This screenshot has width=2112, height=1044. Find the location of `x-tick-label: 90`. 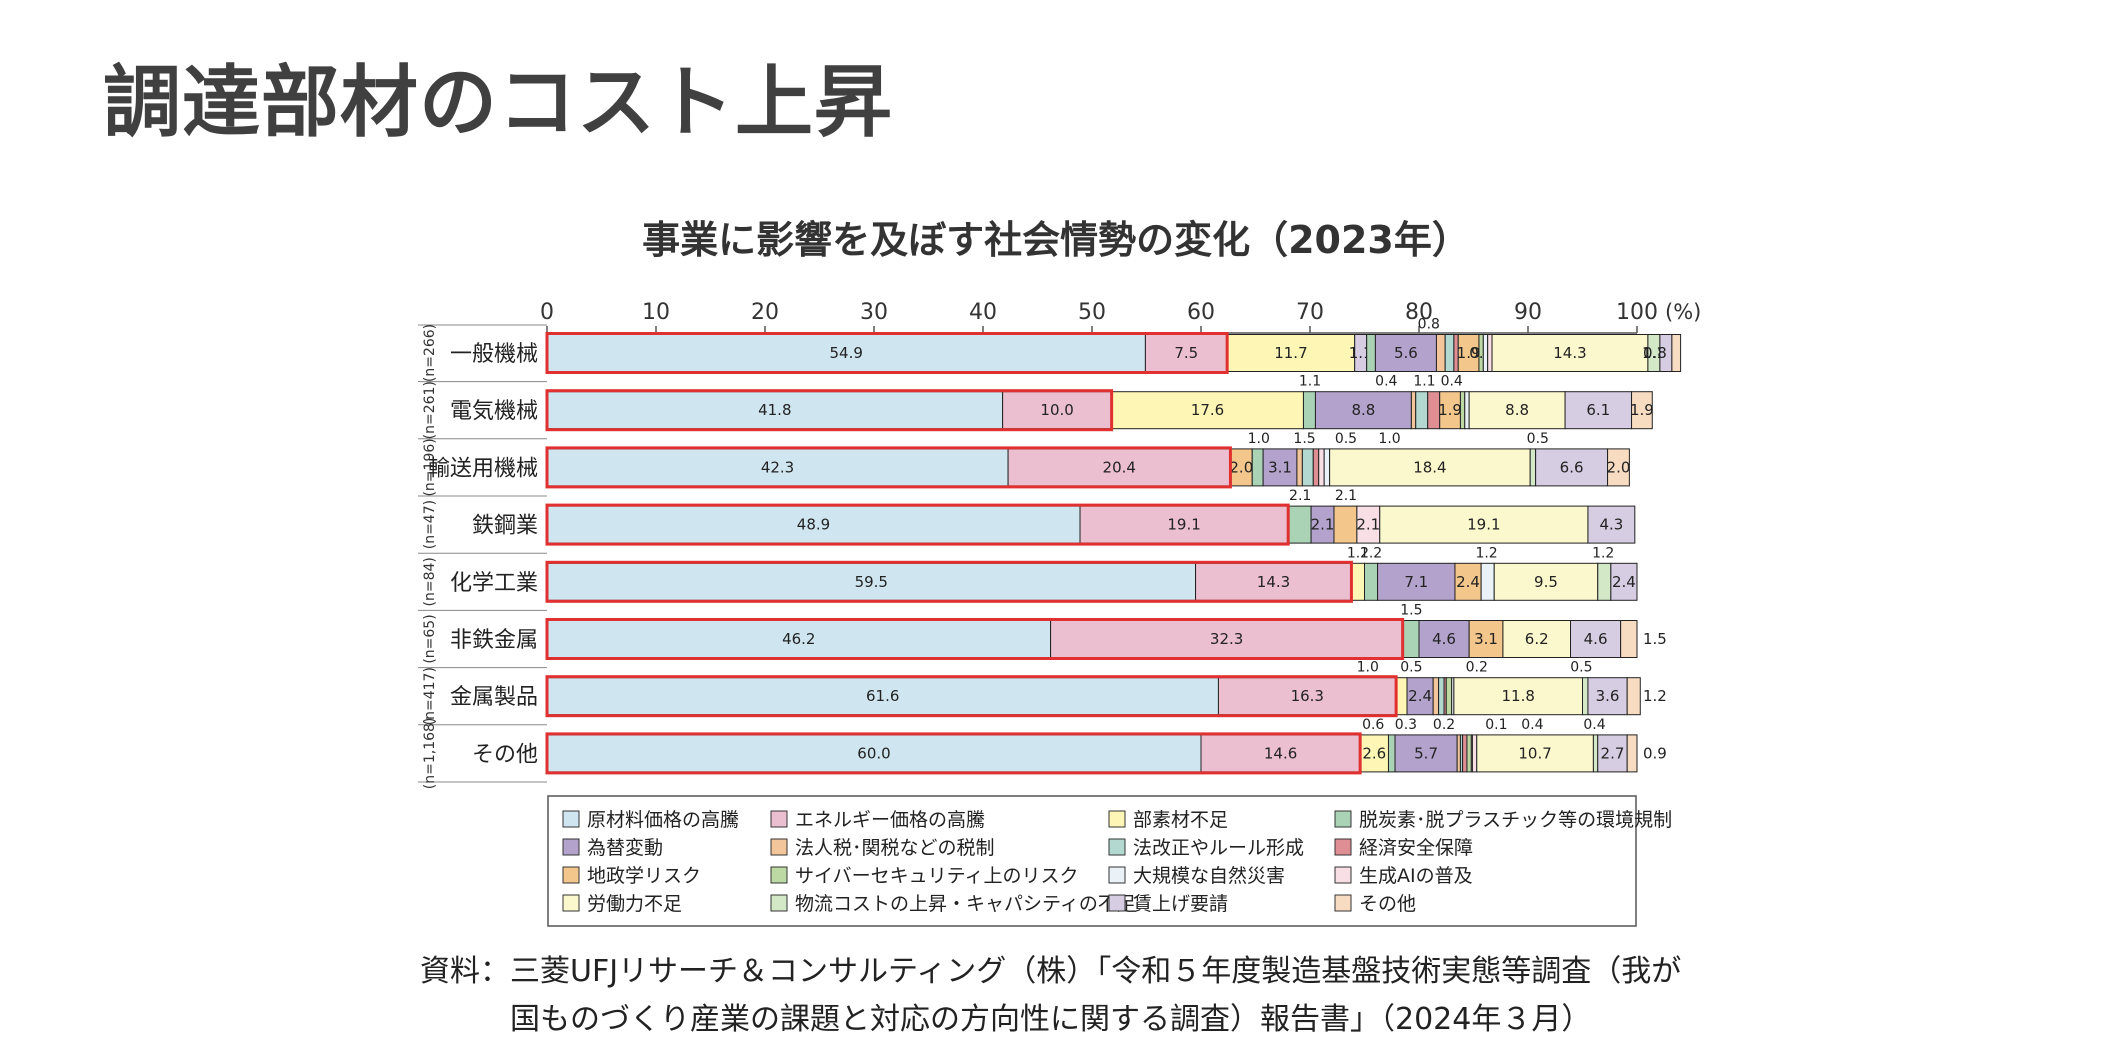

x-tick-label: 90 is located at coordinates (1528, 312).